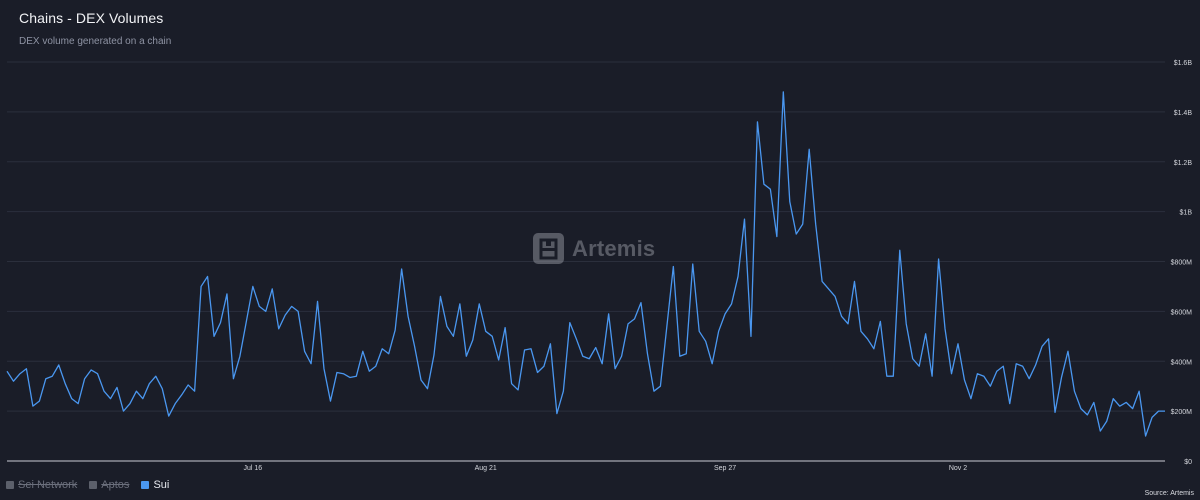 This screenshot has width=1200, height=500. Describe the element at coordinates (486, 468) in the screenshot. I see `x-tick-label: Aug 21` at that location.